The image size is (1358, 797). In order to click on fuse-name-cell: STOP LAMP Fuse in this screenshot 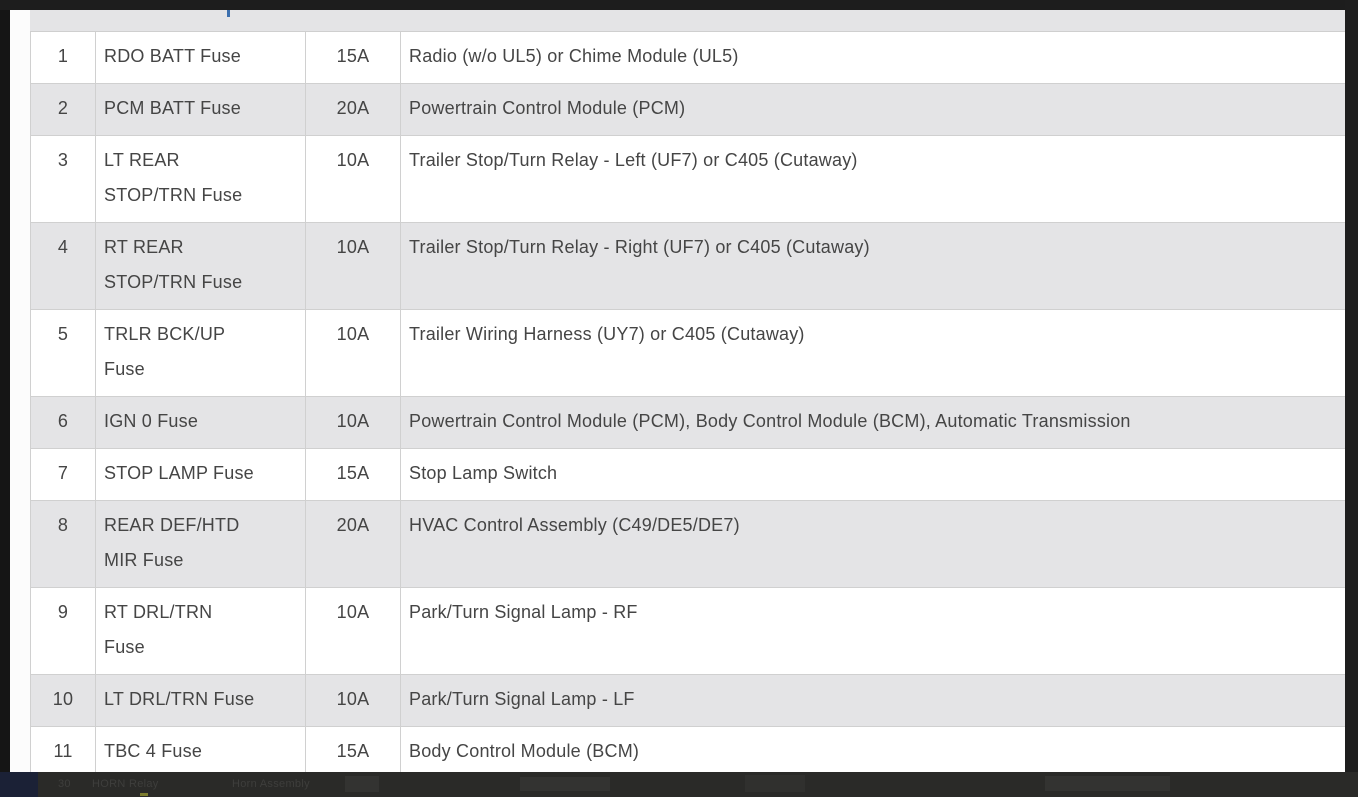, I will do `click(200, 474)`.